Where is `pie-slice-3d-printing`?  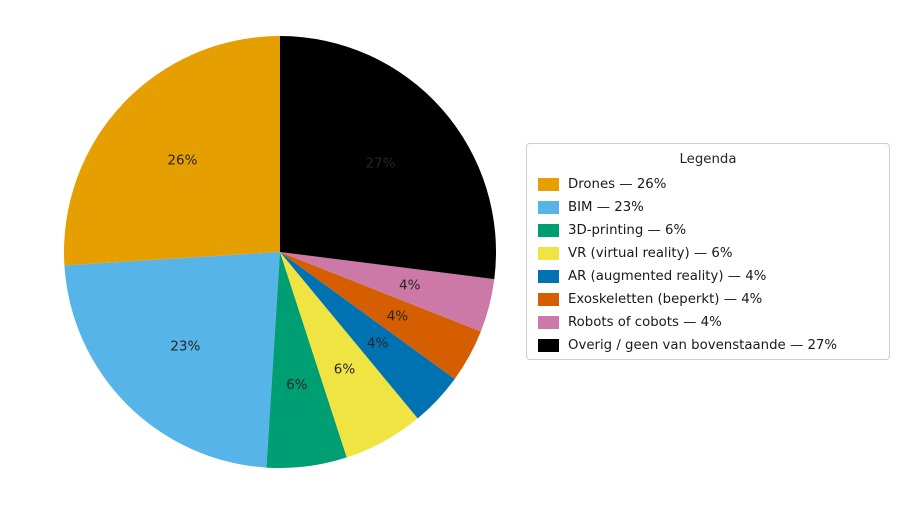 pie-slice-3d-printing is located at coordinates (306, 360).